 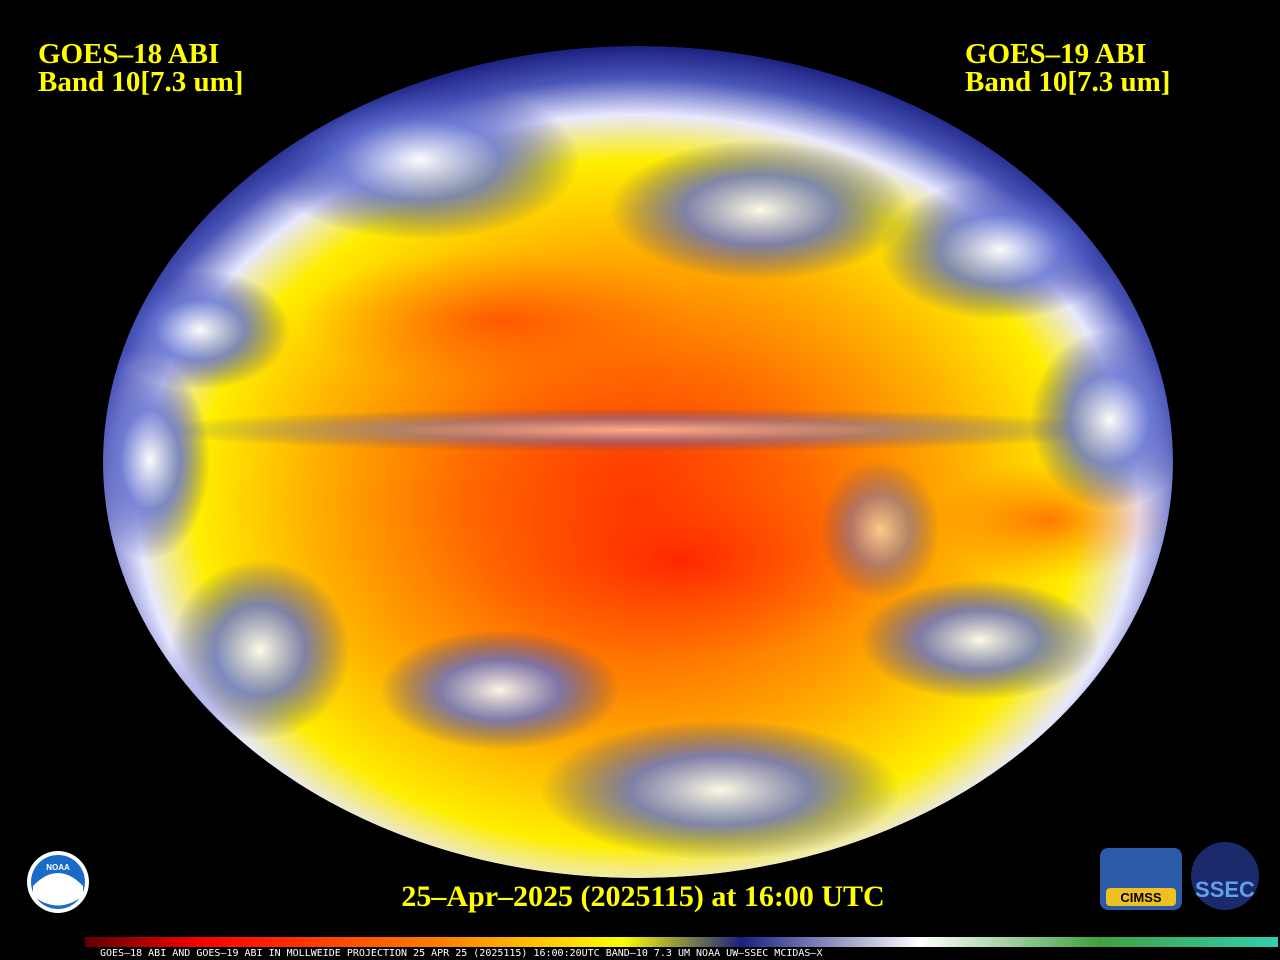 I want to click on ssec-text: SSEC, so click(x=1225, y=889).